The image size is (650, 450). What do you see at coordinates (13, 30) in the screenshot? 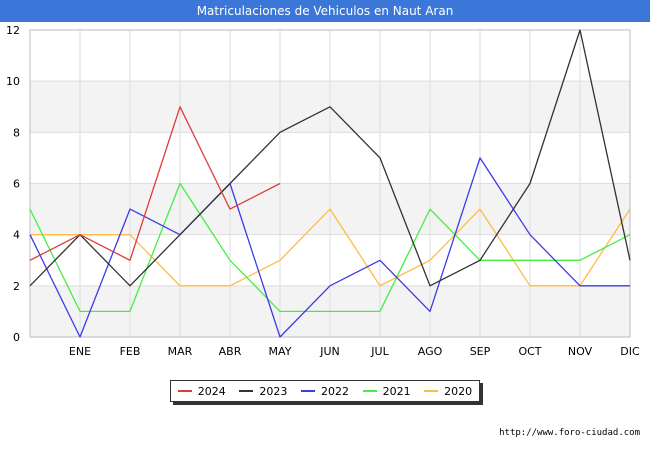
I see `y-tick-label: 12` at bounding box center [13, 30].